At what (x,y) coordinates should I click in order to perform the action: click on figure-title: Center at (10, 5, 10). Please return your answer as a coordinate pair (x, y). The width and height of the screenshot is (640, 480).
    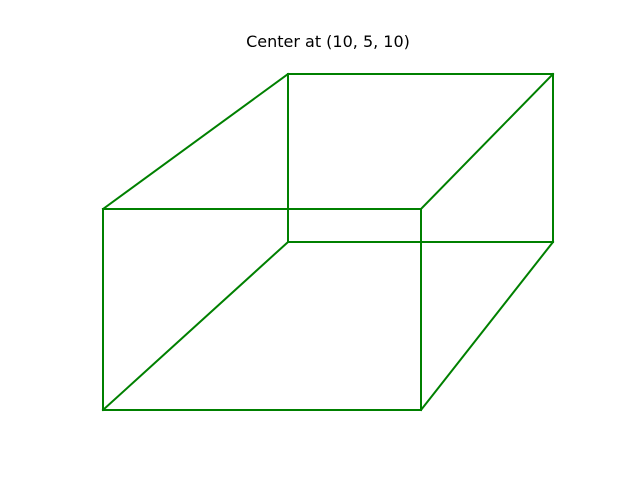
    Looking at the image, I should click on (328, 41).